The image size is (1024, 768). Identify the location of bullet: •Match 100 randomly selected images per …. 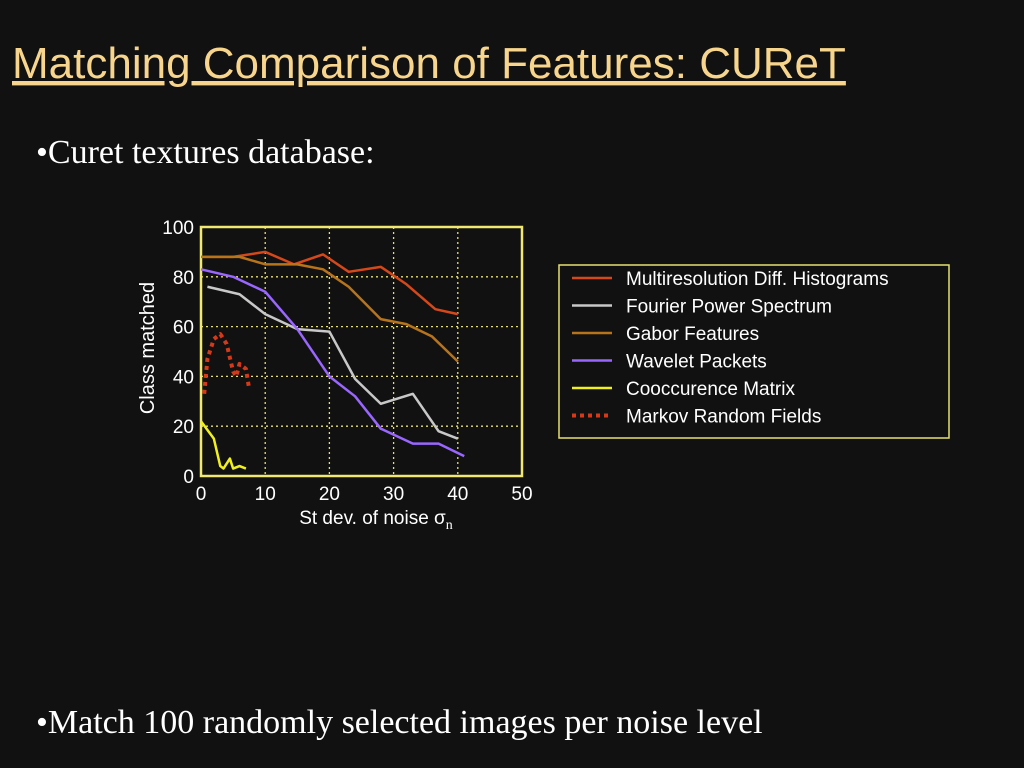
(399, 722).